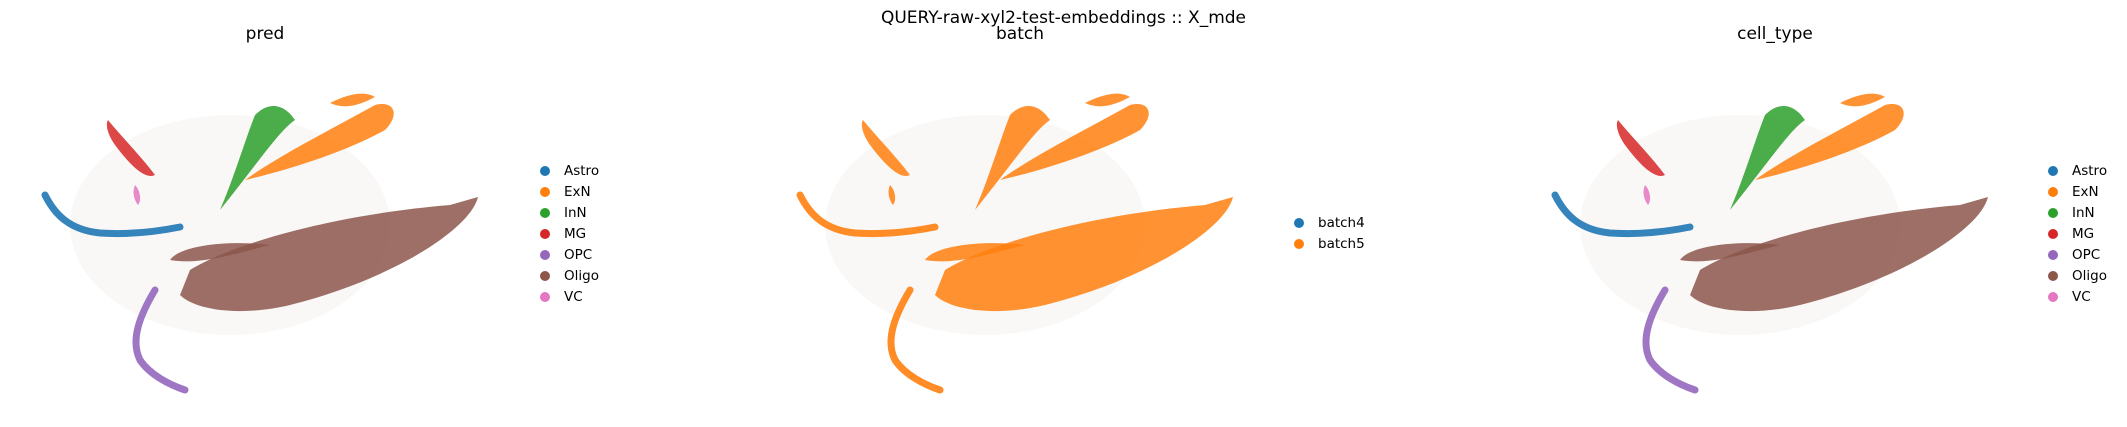  I want to click on legend-label: batch5, so click(1341, 243).